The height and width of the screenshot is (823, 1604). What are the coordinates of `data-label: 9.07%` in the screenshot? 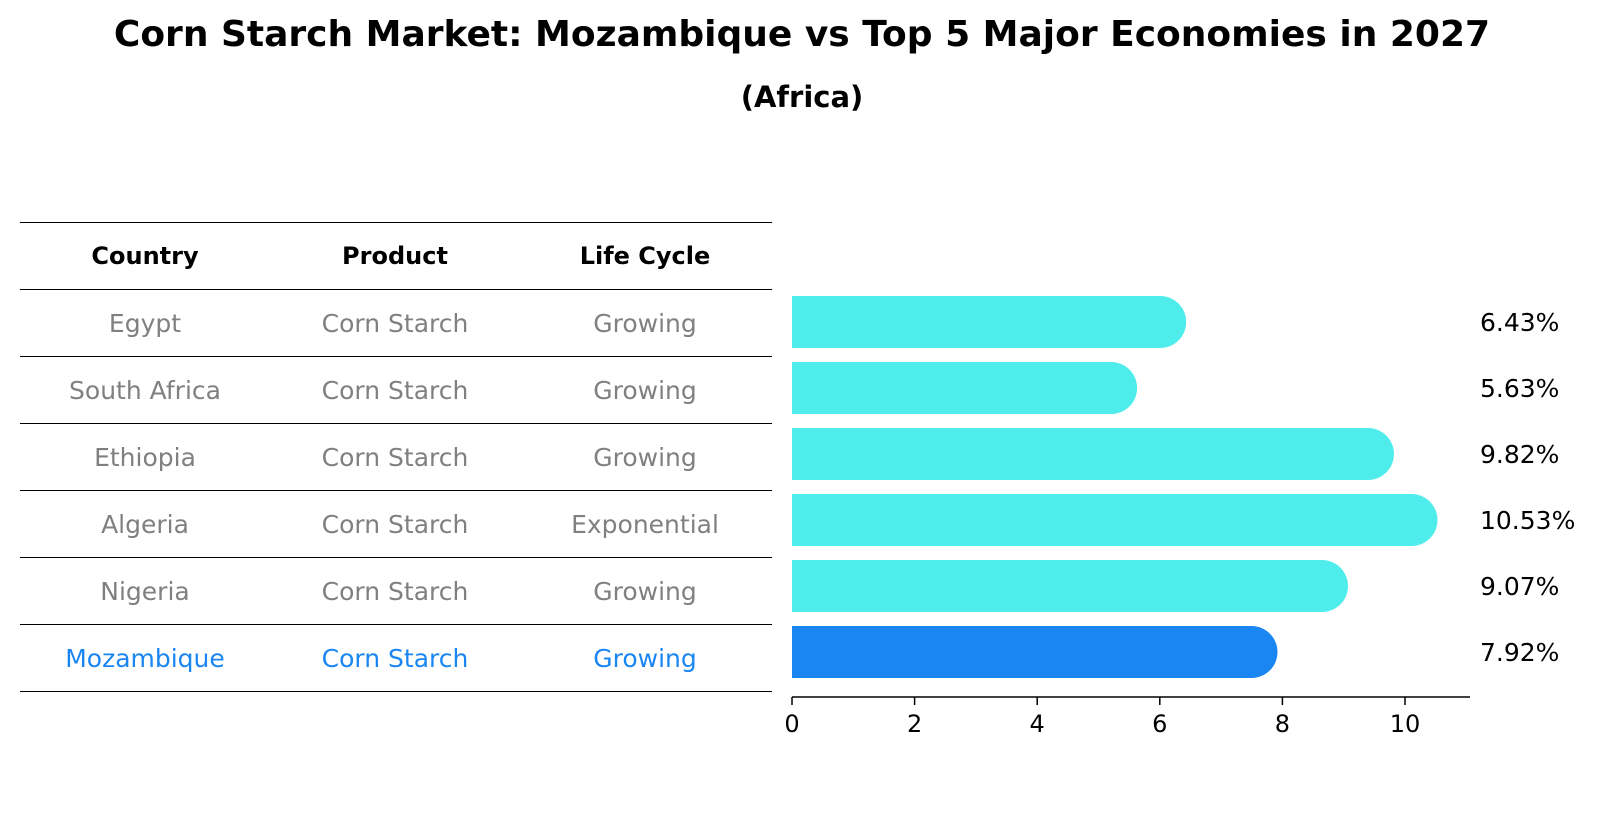 It's located at (1519, 586).